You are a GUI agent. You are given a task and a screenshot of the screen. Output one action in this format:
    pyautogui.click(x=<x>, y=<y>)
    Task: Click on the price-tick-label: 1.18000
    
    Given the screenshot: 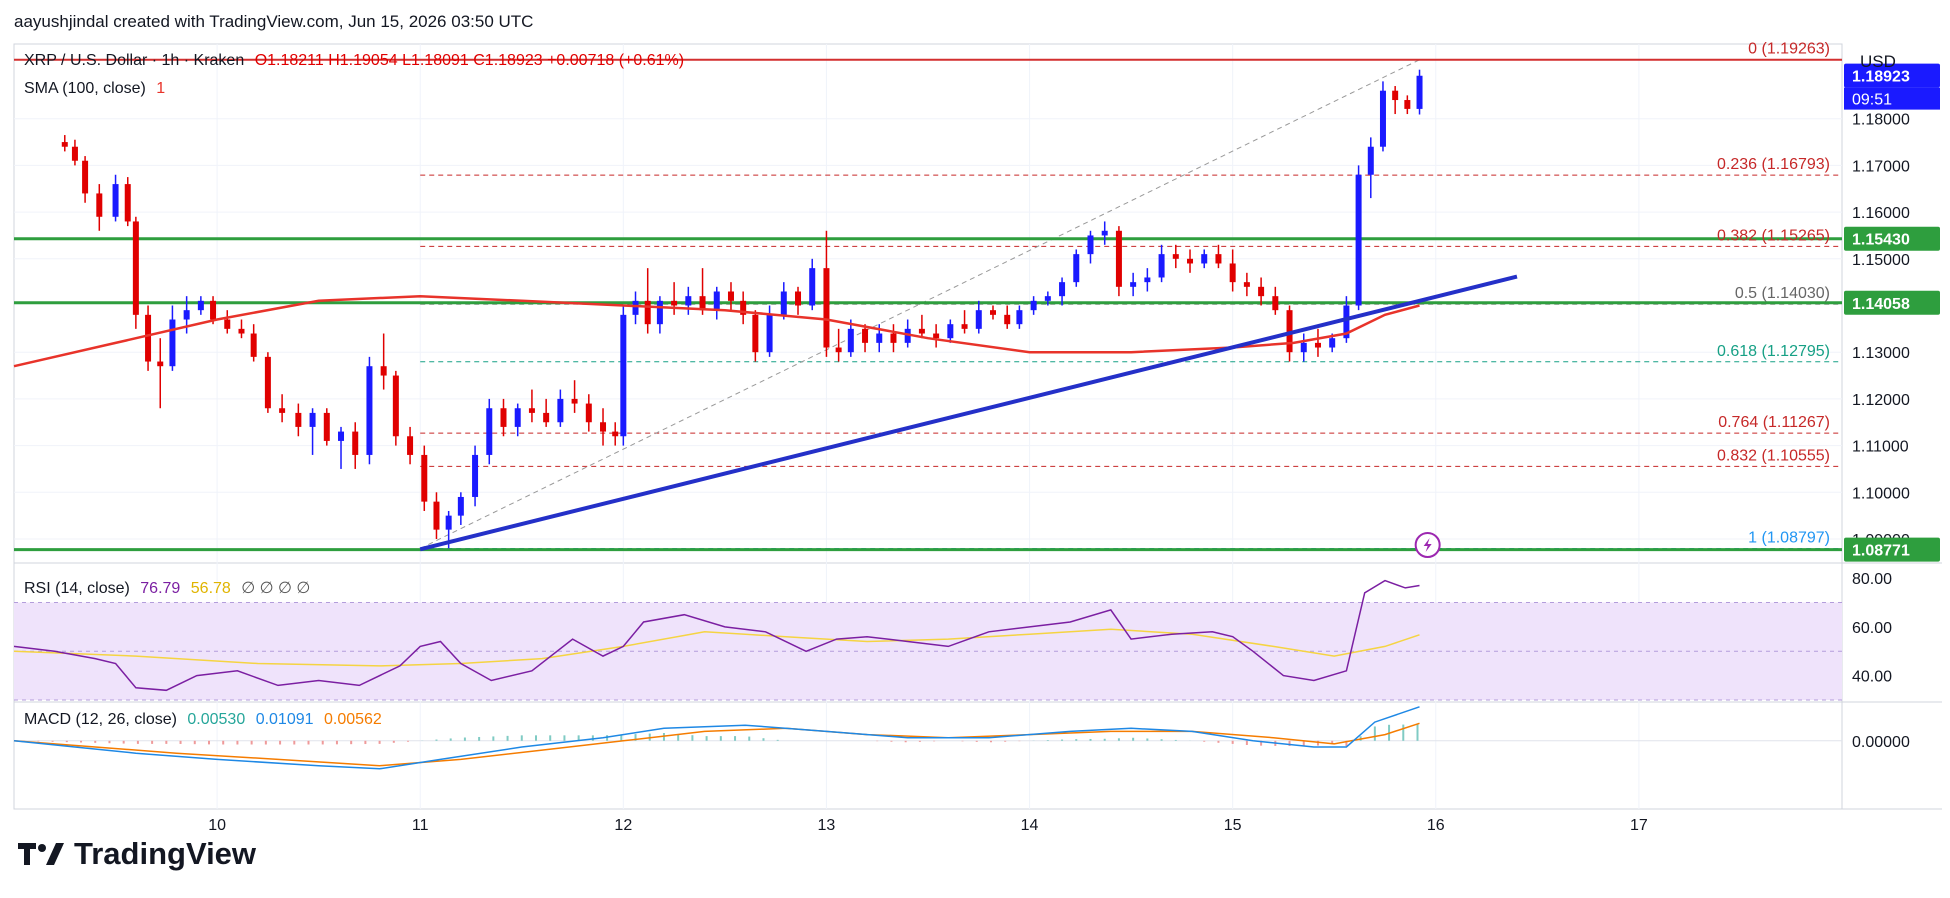 What is the action you would take?
    pyautogui.click(x=1881, y=120)
    